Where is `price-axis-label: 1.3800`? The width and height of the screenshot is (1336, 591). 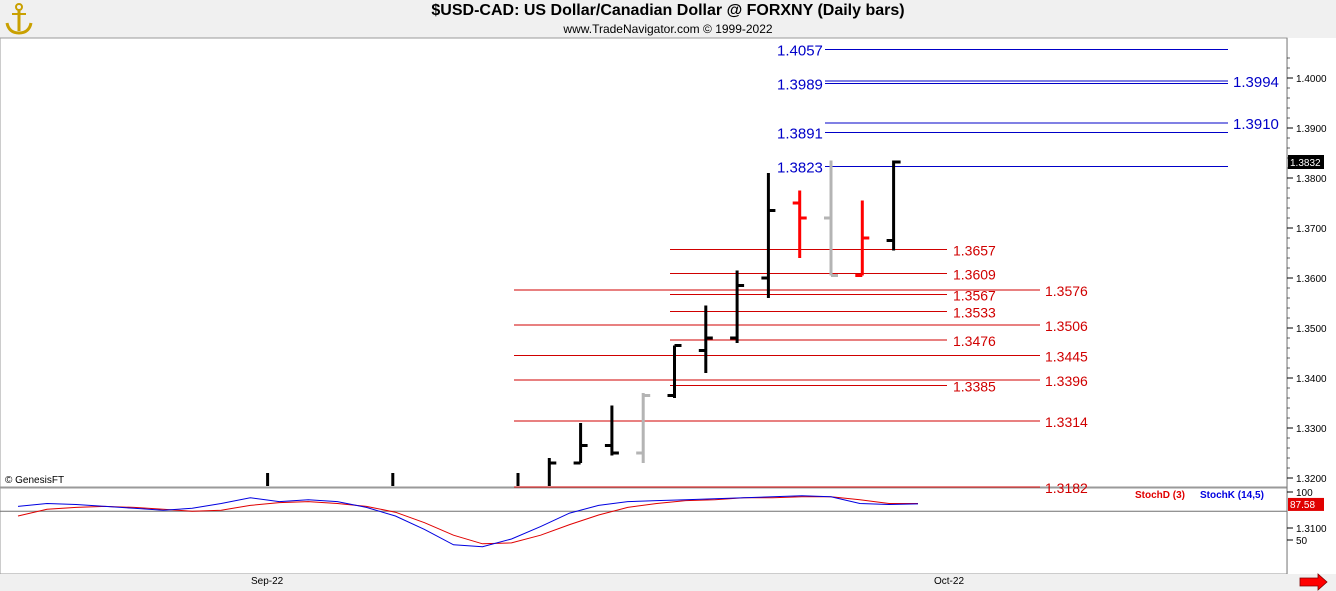
price-axis-label: 1.3800 is located at coordinates (1311, 179).